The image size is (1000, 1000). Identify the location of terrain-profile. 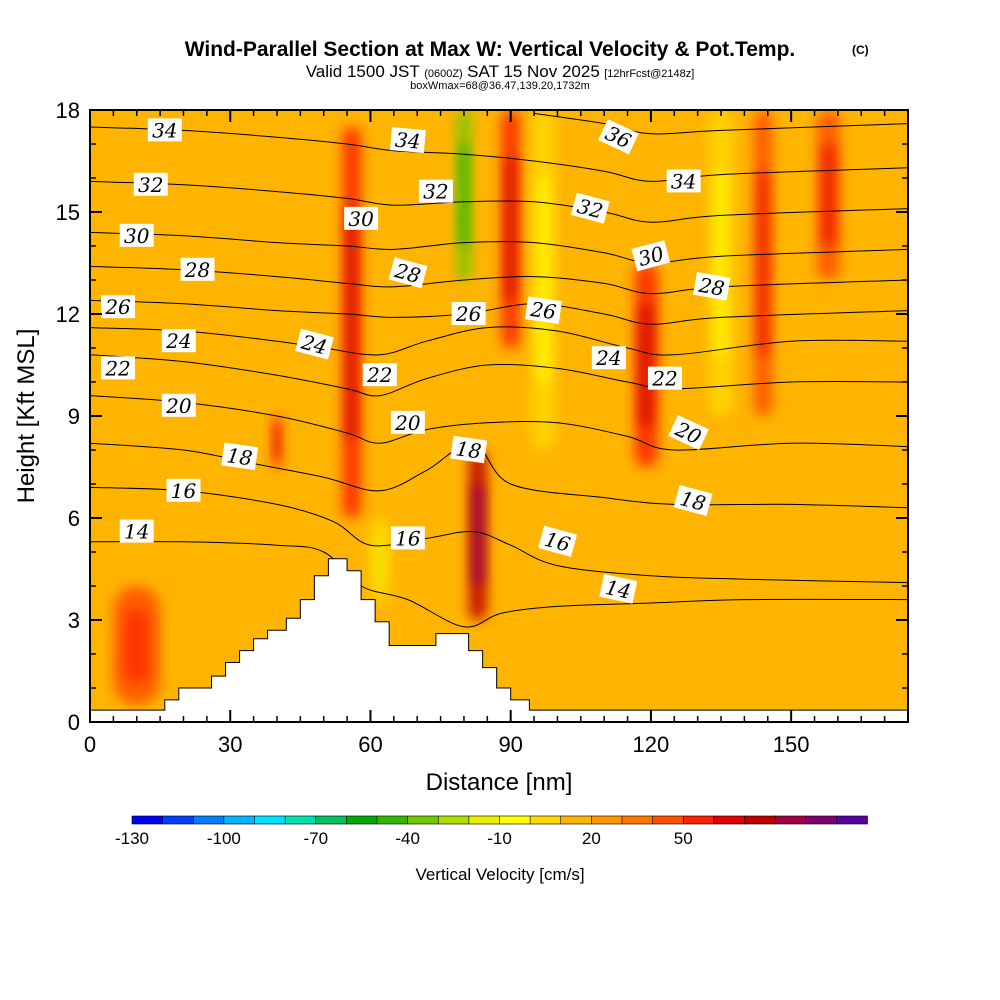
(499, 640).